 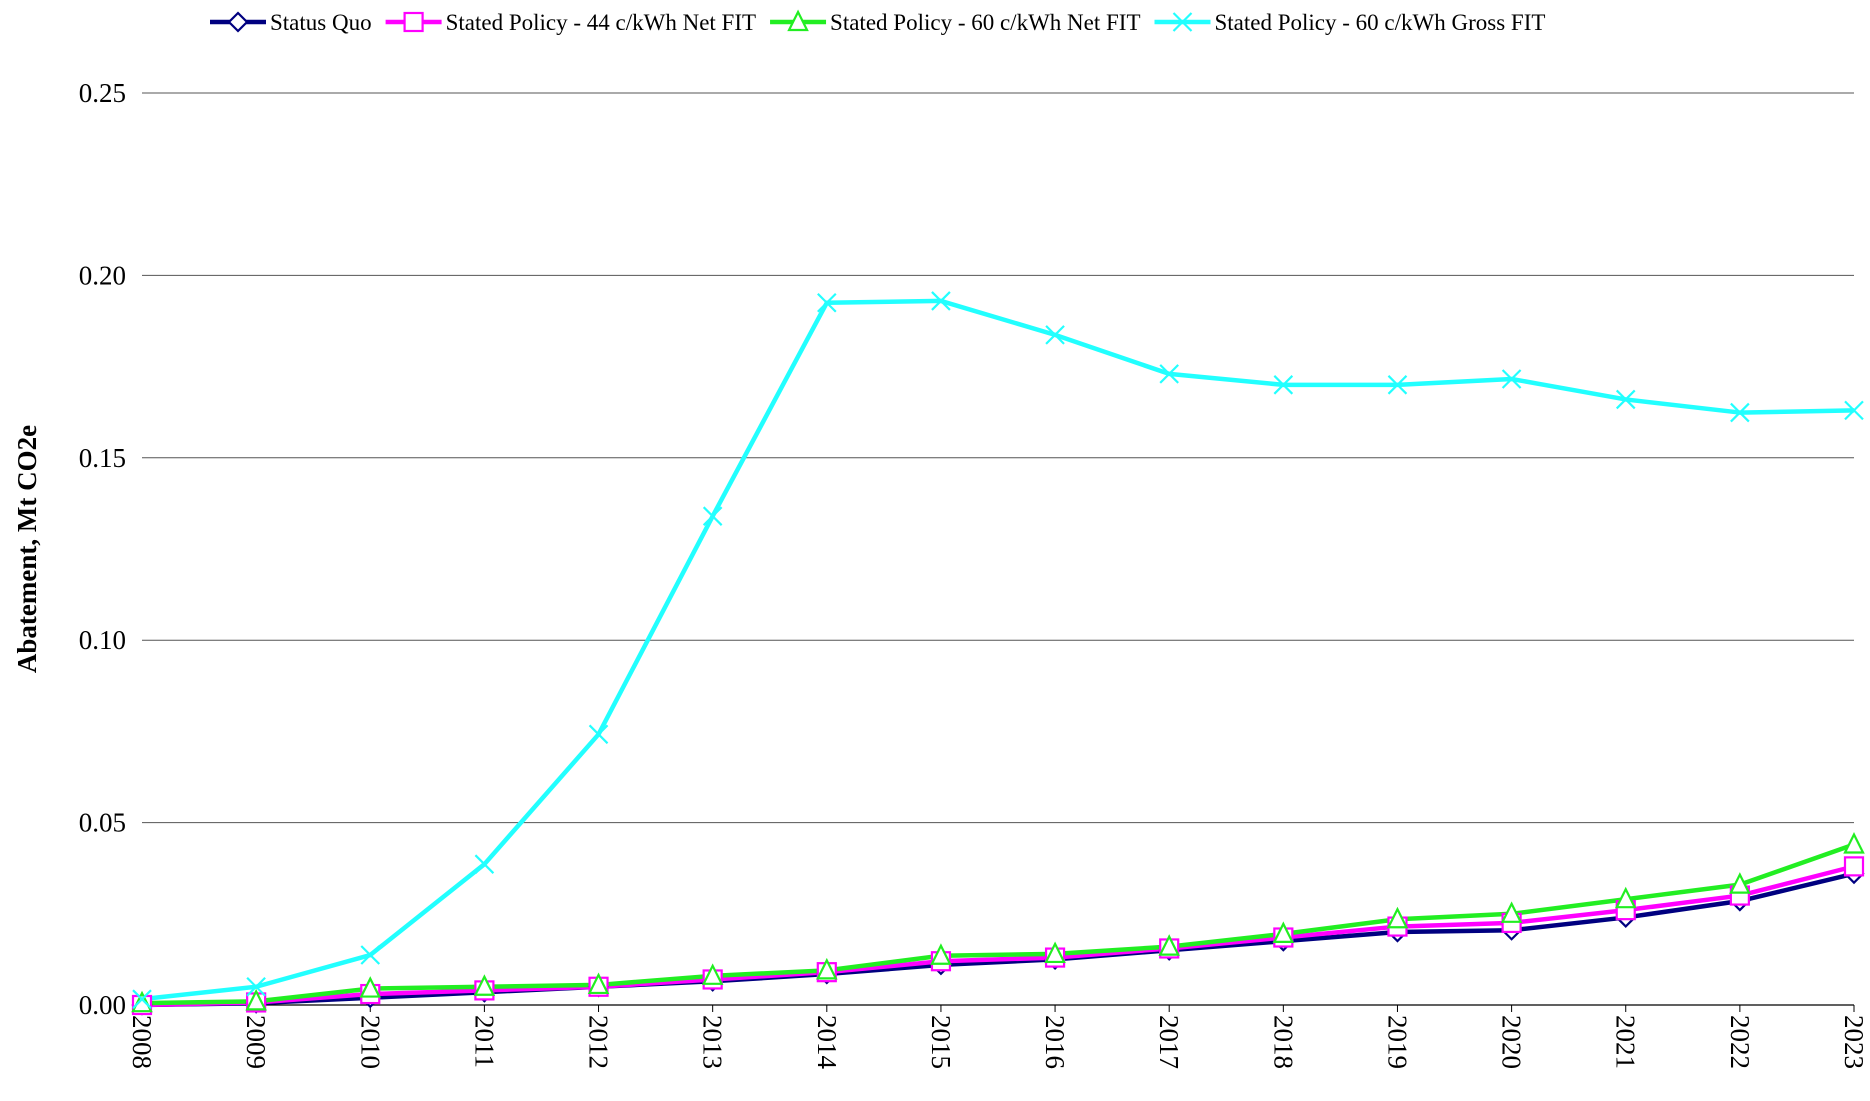 I want to click on x-tick-label: 2011, so click(x=484, y=1041).